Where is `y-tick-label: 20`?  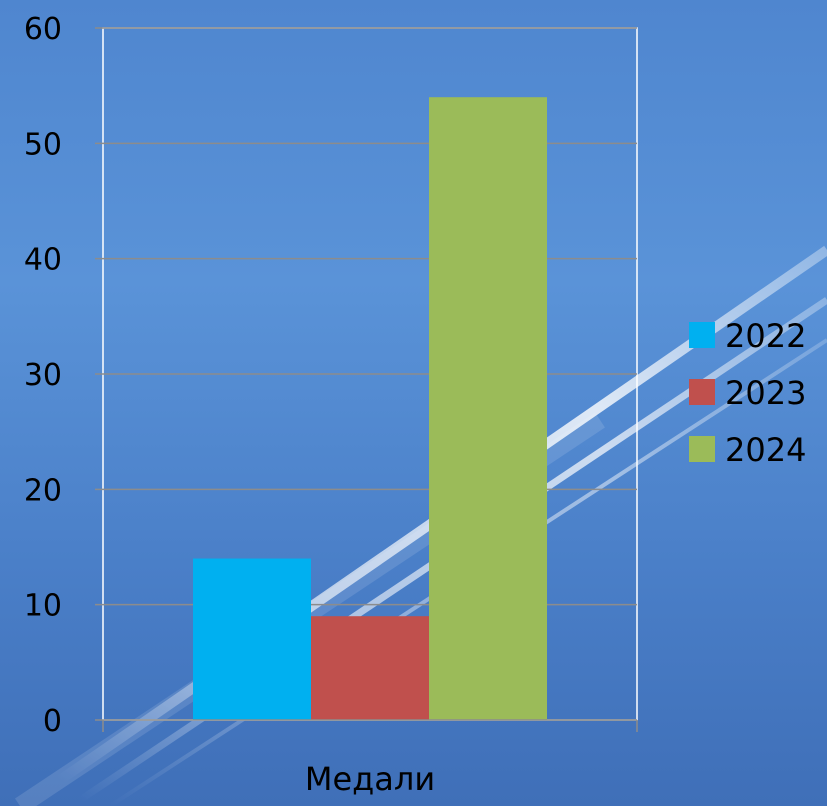 y-tick-label: 20 is located at coordinates (43, 490).